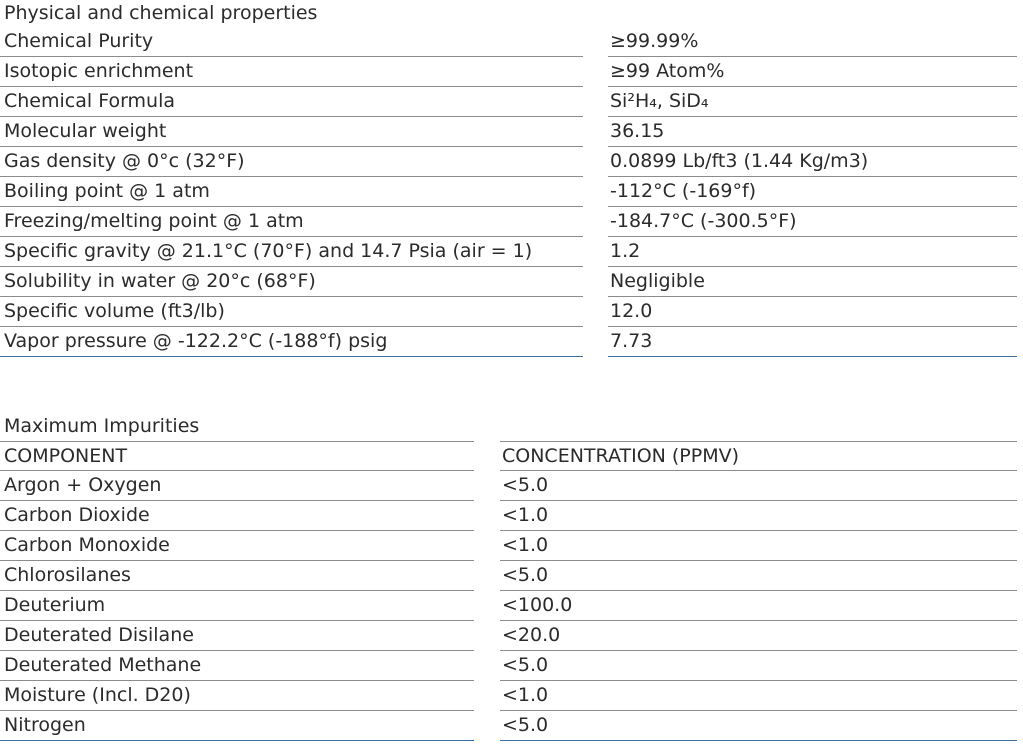  I want to click on table-row: Molecular weight 36.15, so click(508, 132).